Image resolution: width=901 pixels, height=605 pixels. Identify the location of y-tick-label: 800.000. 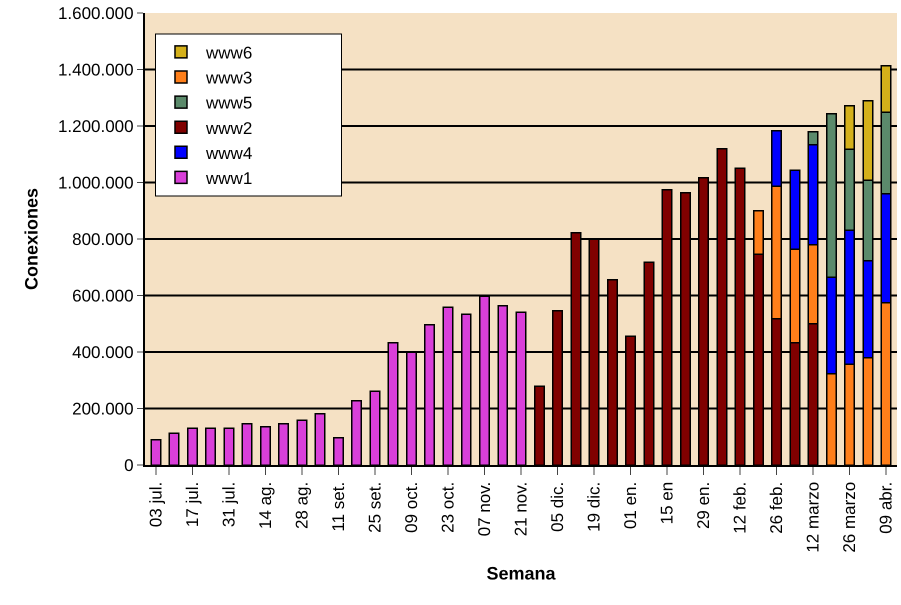
(103, 239).